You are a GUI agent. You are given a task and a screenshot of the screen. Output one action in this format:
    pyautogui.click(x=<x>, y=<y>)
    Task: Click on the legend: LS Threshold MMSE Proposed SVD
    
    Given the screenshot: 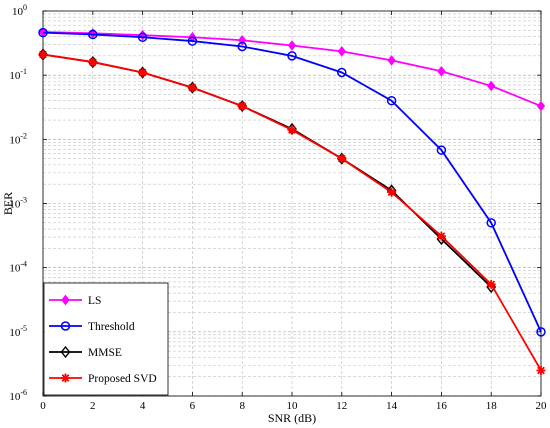 What is the action you would take?
    pyautogui.click(x=106, y=339)
    